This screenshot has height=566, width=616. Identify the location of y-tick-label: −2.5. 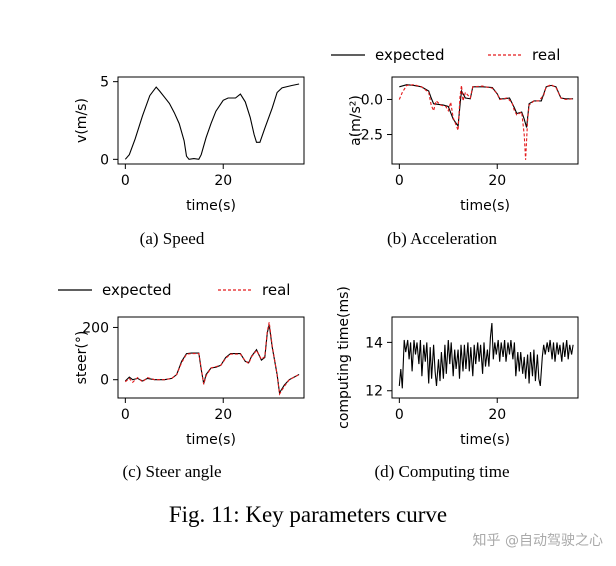
(366, 136).